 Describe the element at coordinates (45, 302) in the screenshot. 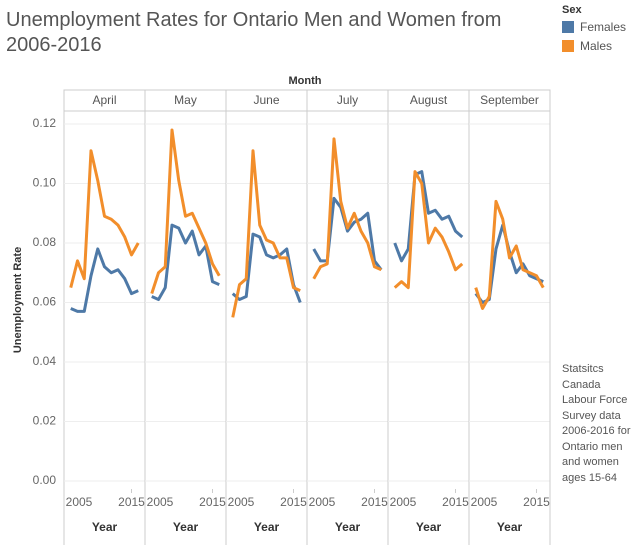

I see `y-tick-label: 0.06` at that location.